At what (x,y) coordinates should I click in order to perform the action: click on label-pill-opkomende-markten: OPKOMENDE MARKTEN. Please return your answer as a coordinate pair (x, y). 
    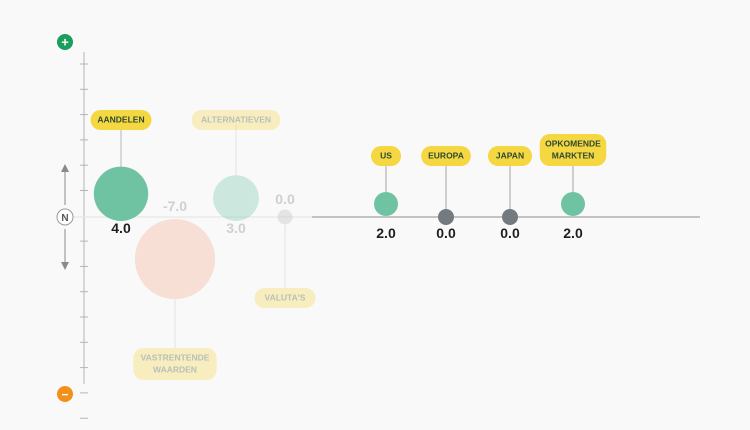
    Looking at the image, I should click on (573, 150).